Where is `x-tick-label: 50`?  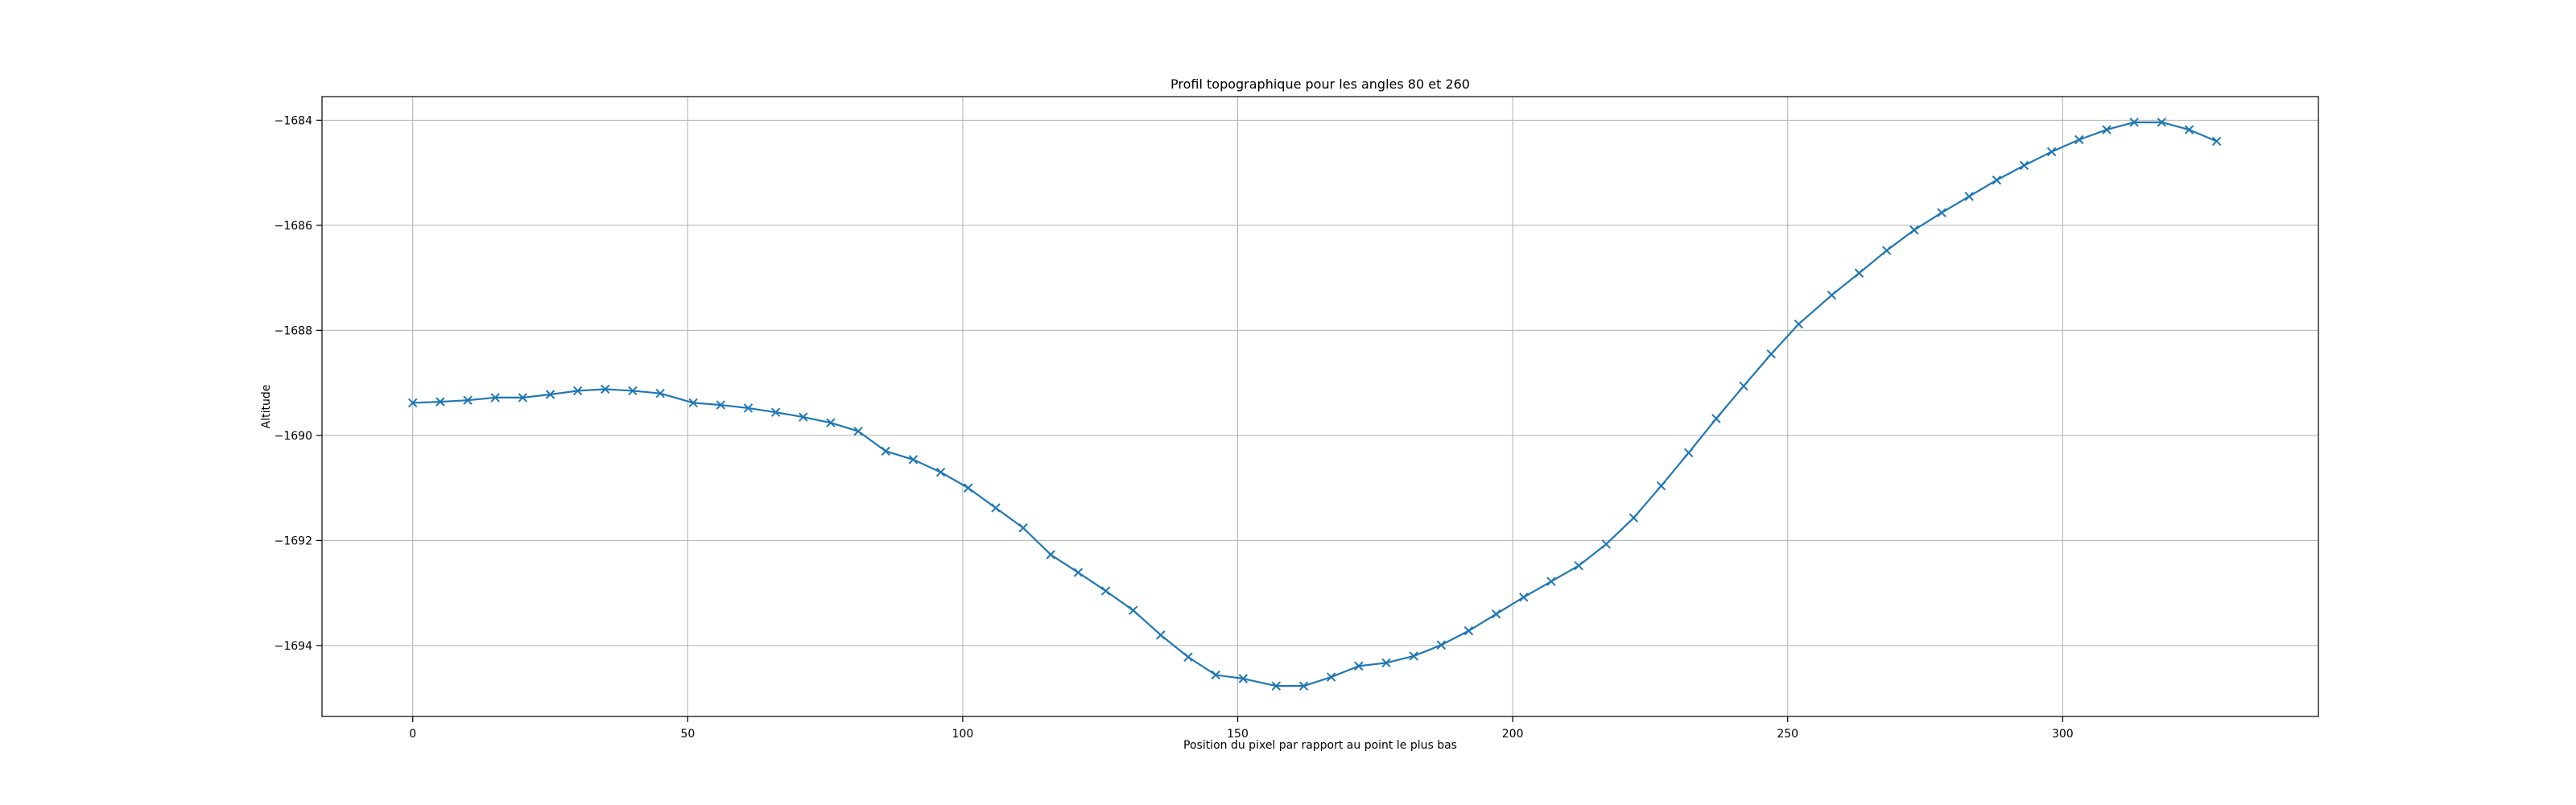
x-tick-label: 50 is located at coordinates (687, 734).